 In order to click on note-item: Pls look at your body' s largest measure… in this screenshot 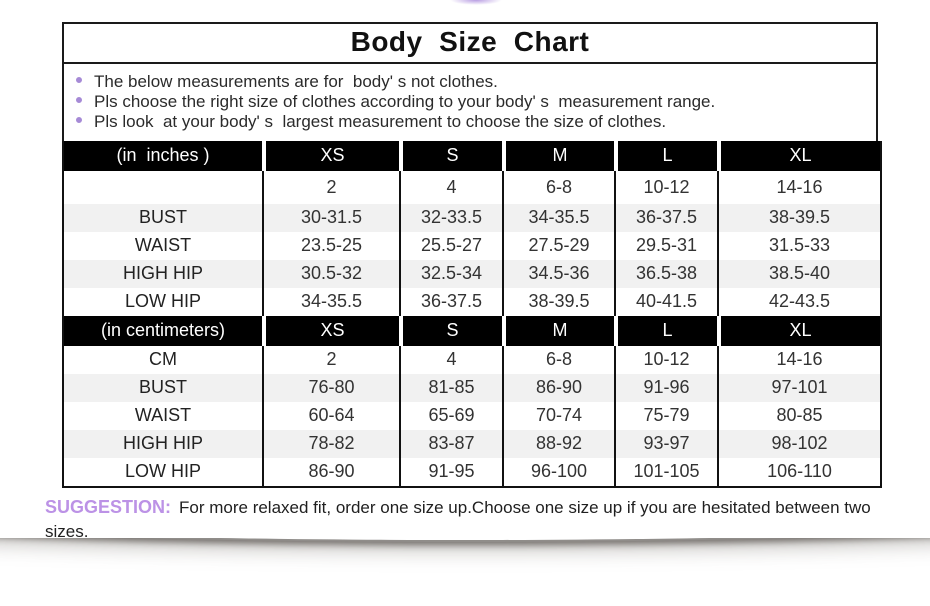, I will do `click(470, 122)`.